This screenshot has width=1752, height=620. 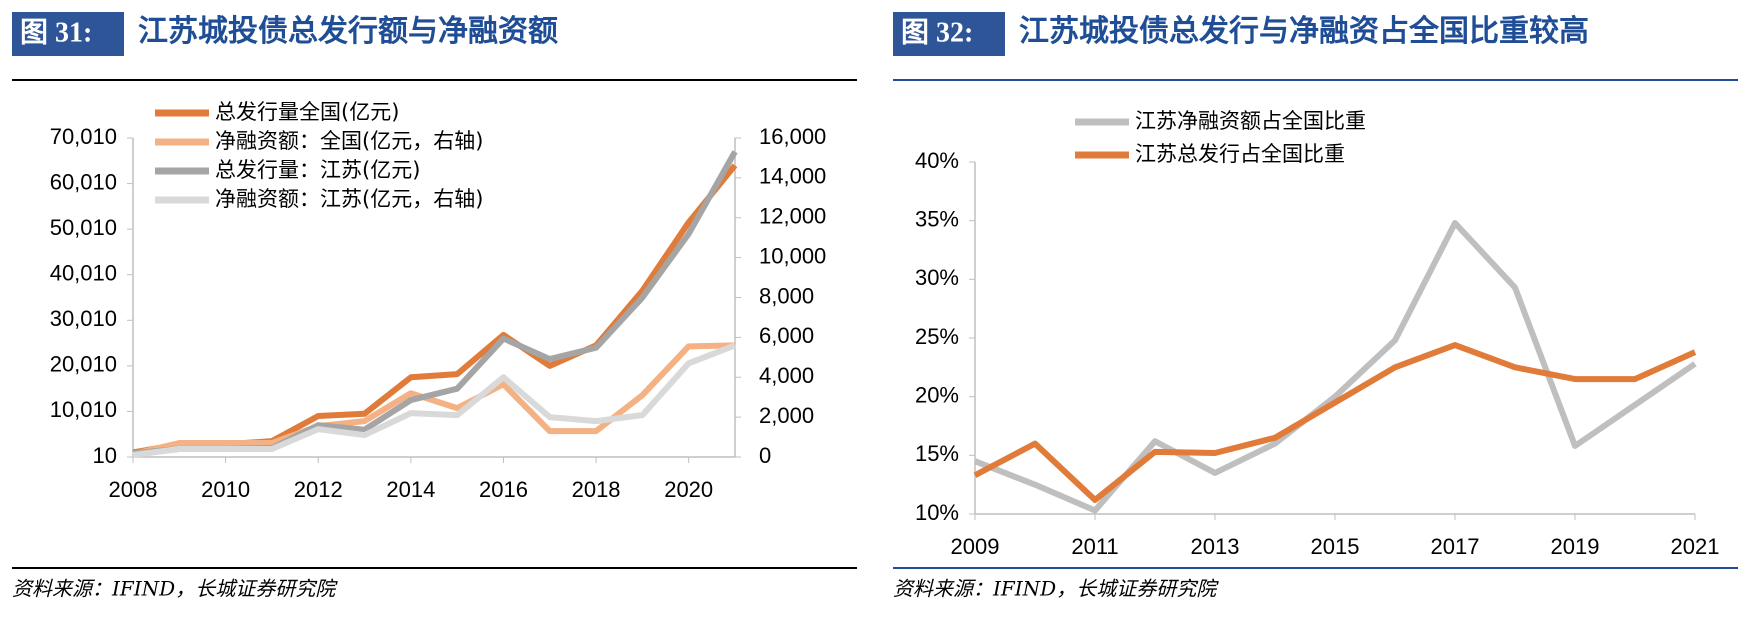 What do you see at coordinates (792, 136) in the screenshot?
I see `y2-tick-label: 16,000` at bounding box center [792, 136].